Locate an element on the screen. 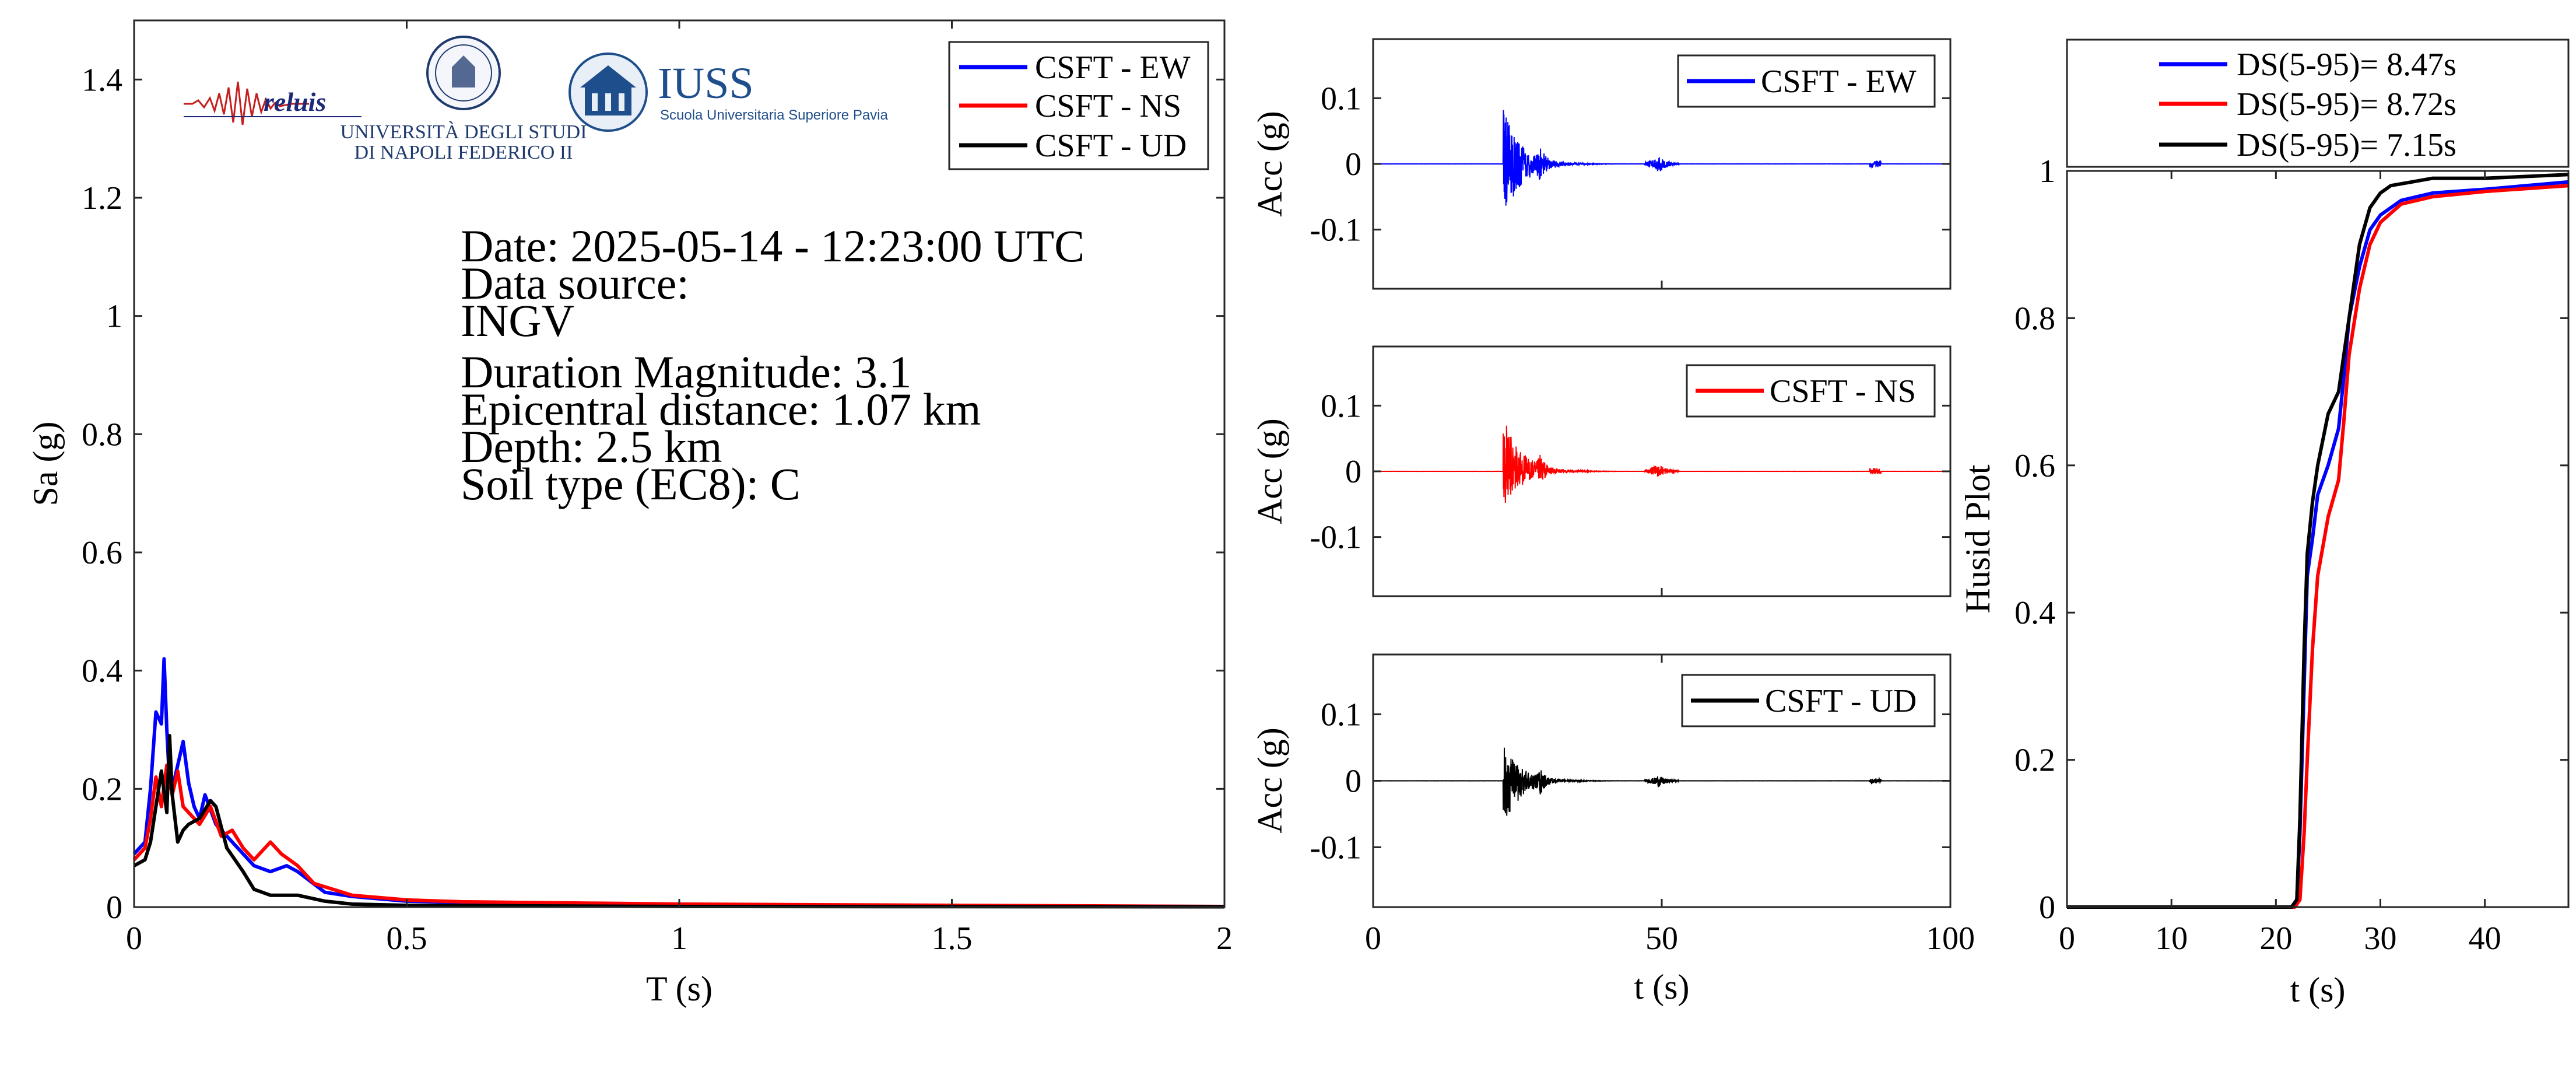 The width and height of the screenshot is (2576, 1085). legend-label-ud: CSFT - UD is located at coordinates (1111, 146).